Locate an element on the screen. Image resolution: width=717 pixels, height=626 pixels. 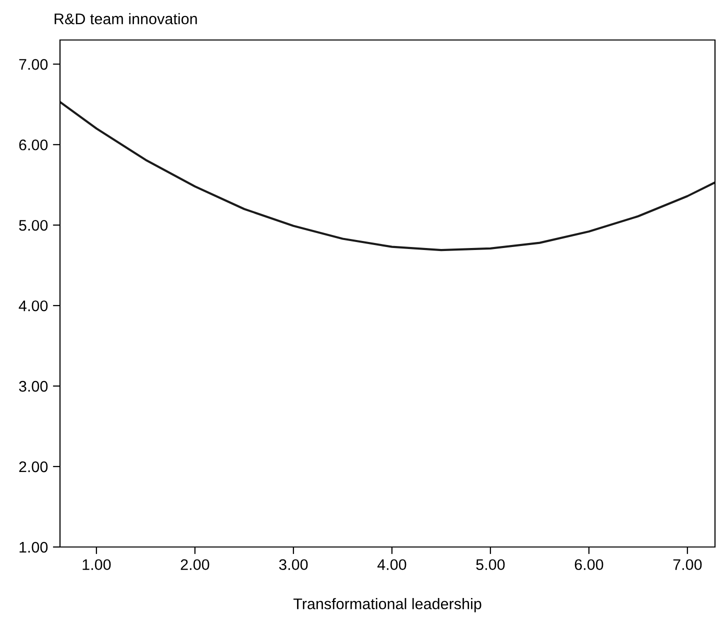
x-tick-label: 2.00 is located at coordinates (195, 564).